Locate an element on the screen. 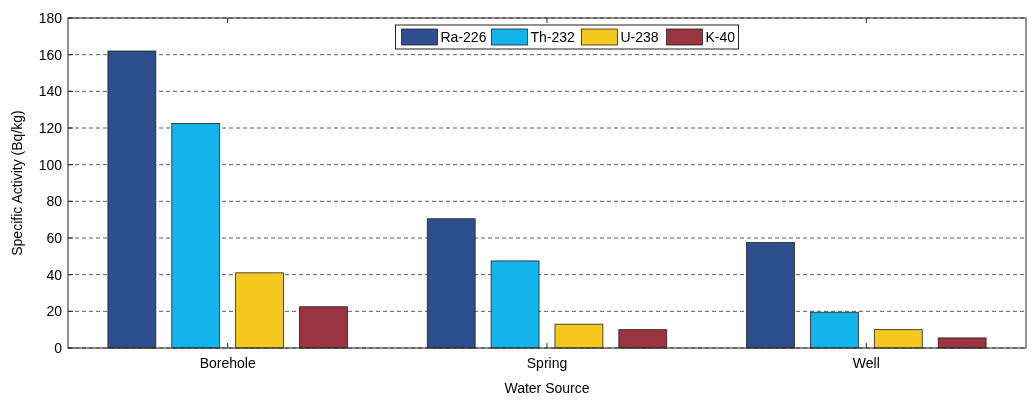 The height and width of the screenshot is (403, 1032). legend-label: K-40 is located at coordinates (720, 36).